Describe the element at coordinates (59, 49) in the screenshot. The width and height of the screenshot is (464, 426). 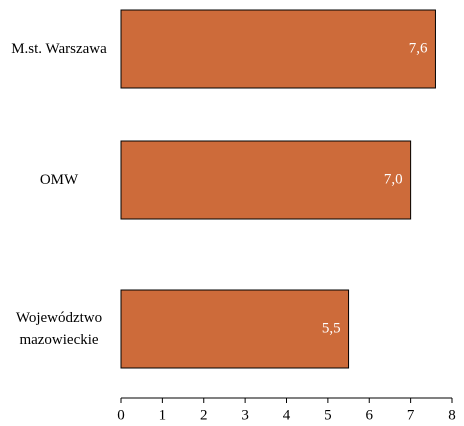
I see `category-label: M.st. Warszawa` at that location.